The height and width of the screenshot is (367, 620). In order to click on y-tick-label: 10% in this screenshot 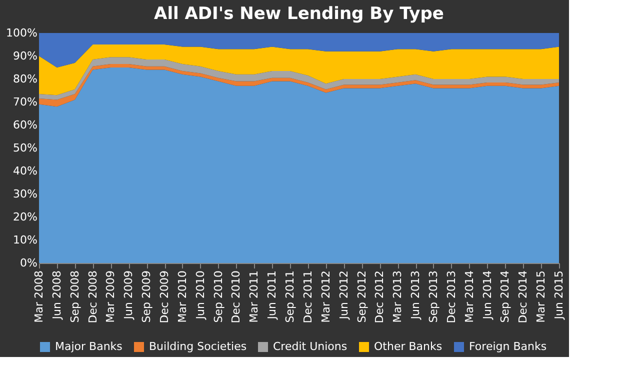, I will do `click(25, 240)`.